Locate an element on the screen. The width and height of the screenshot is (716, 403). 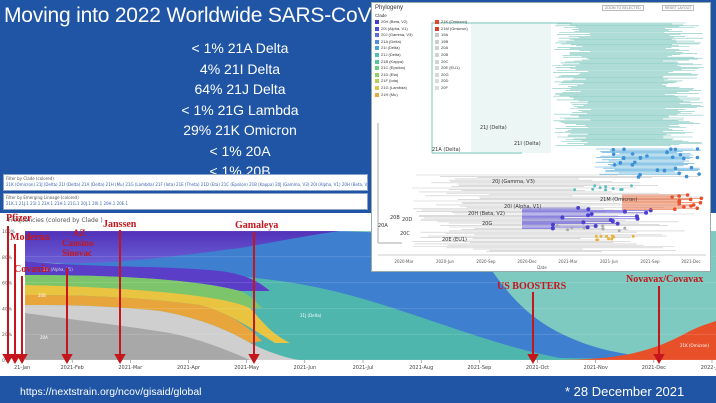
x-tick-label: 2021-May is located at coordinates (246, 368).